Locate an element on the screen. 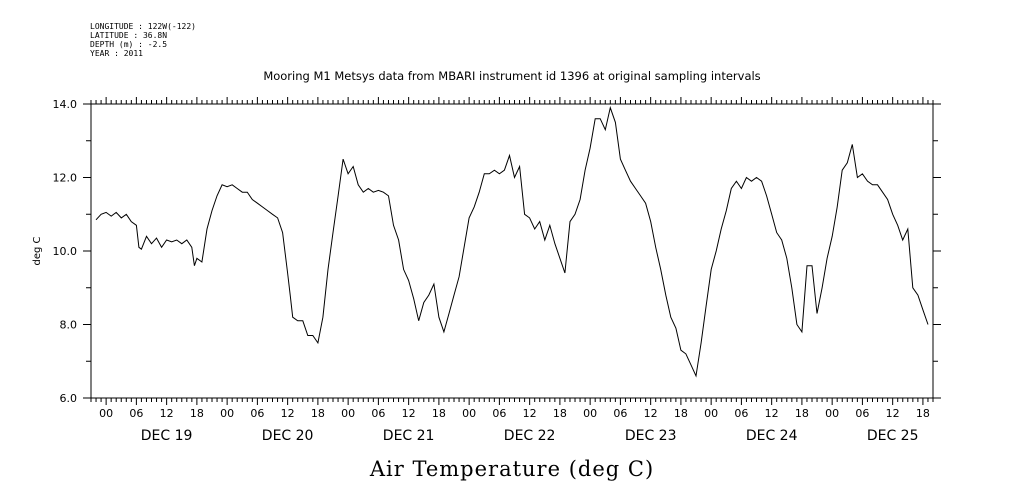 This screenshot has height=504, width=1009. y-tick-label: 10.0 is located at coordinates (65, 251).